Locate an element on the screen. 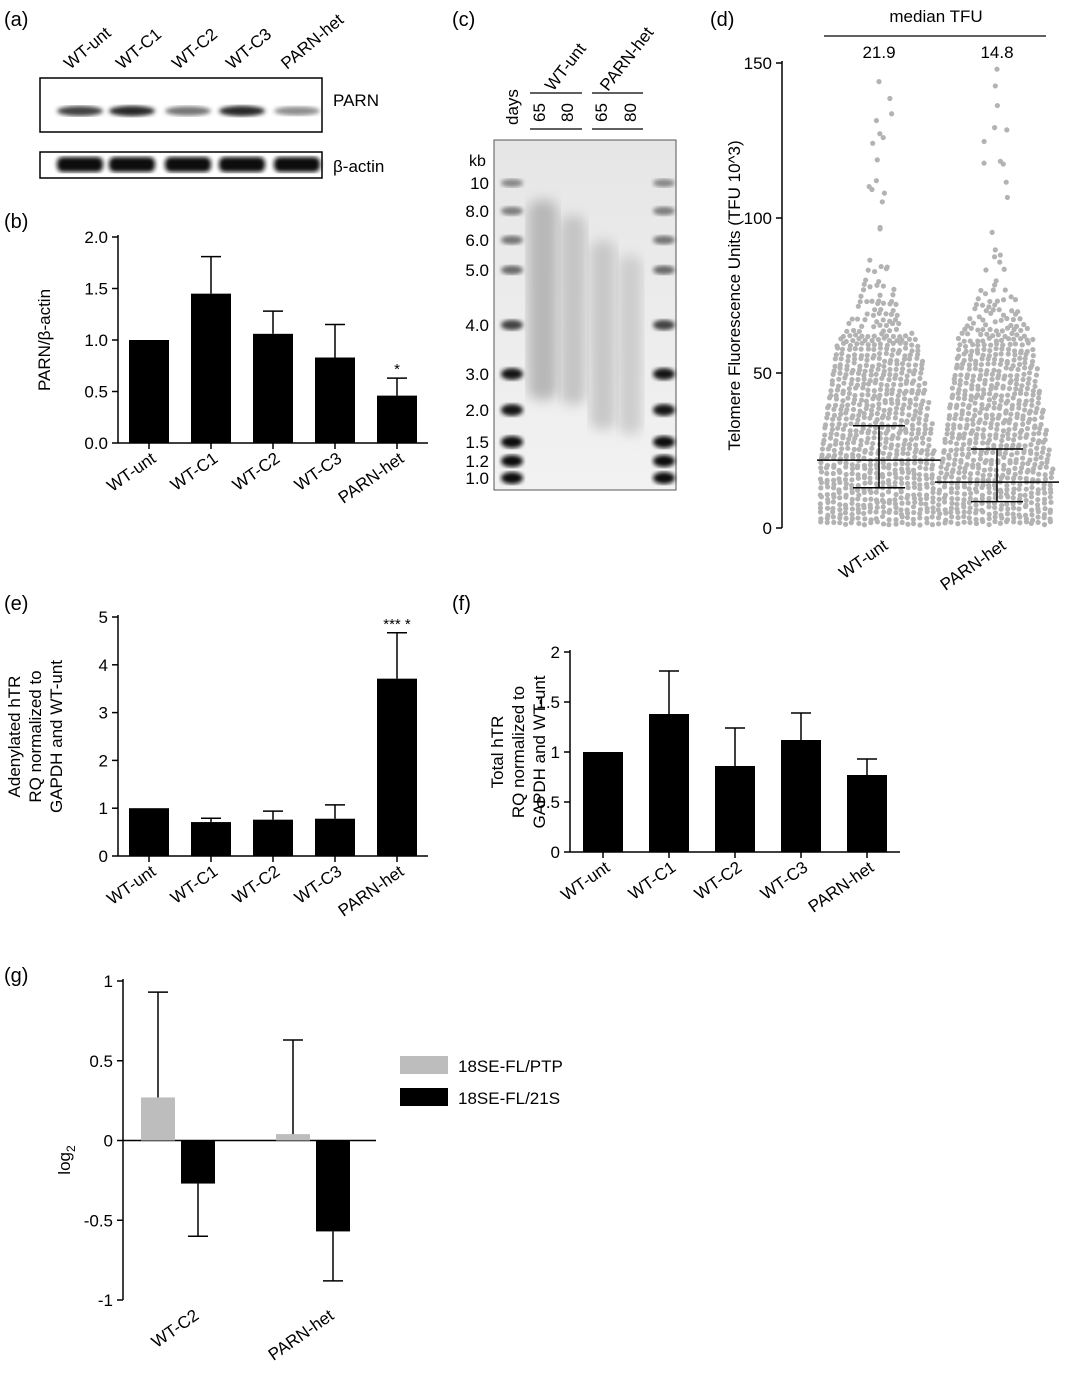 The image size is (1067, 1388). parn-blot-box is located at coordinates (181, 105).